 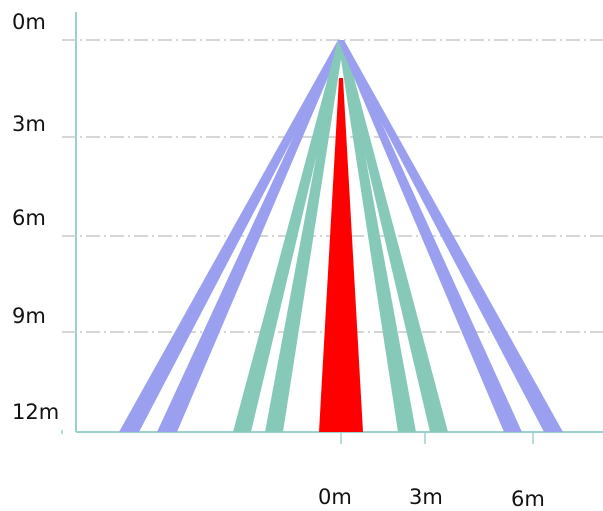 I want to click on x-label-6m: 6m, so click(x=528, y=499).